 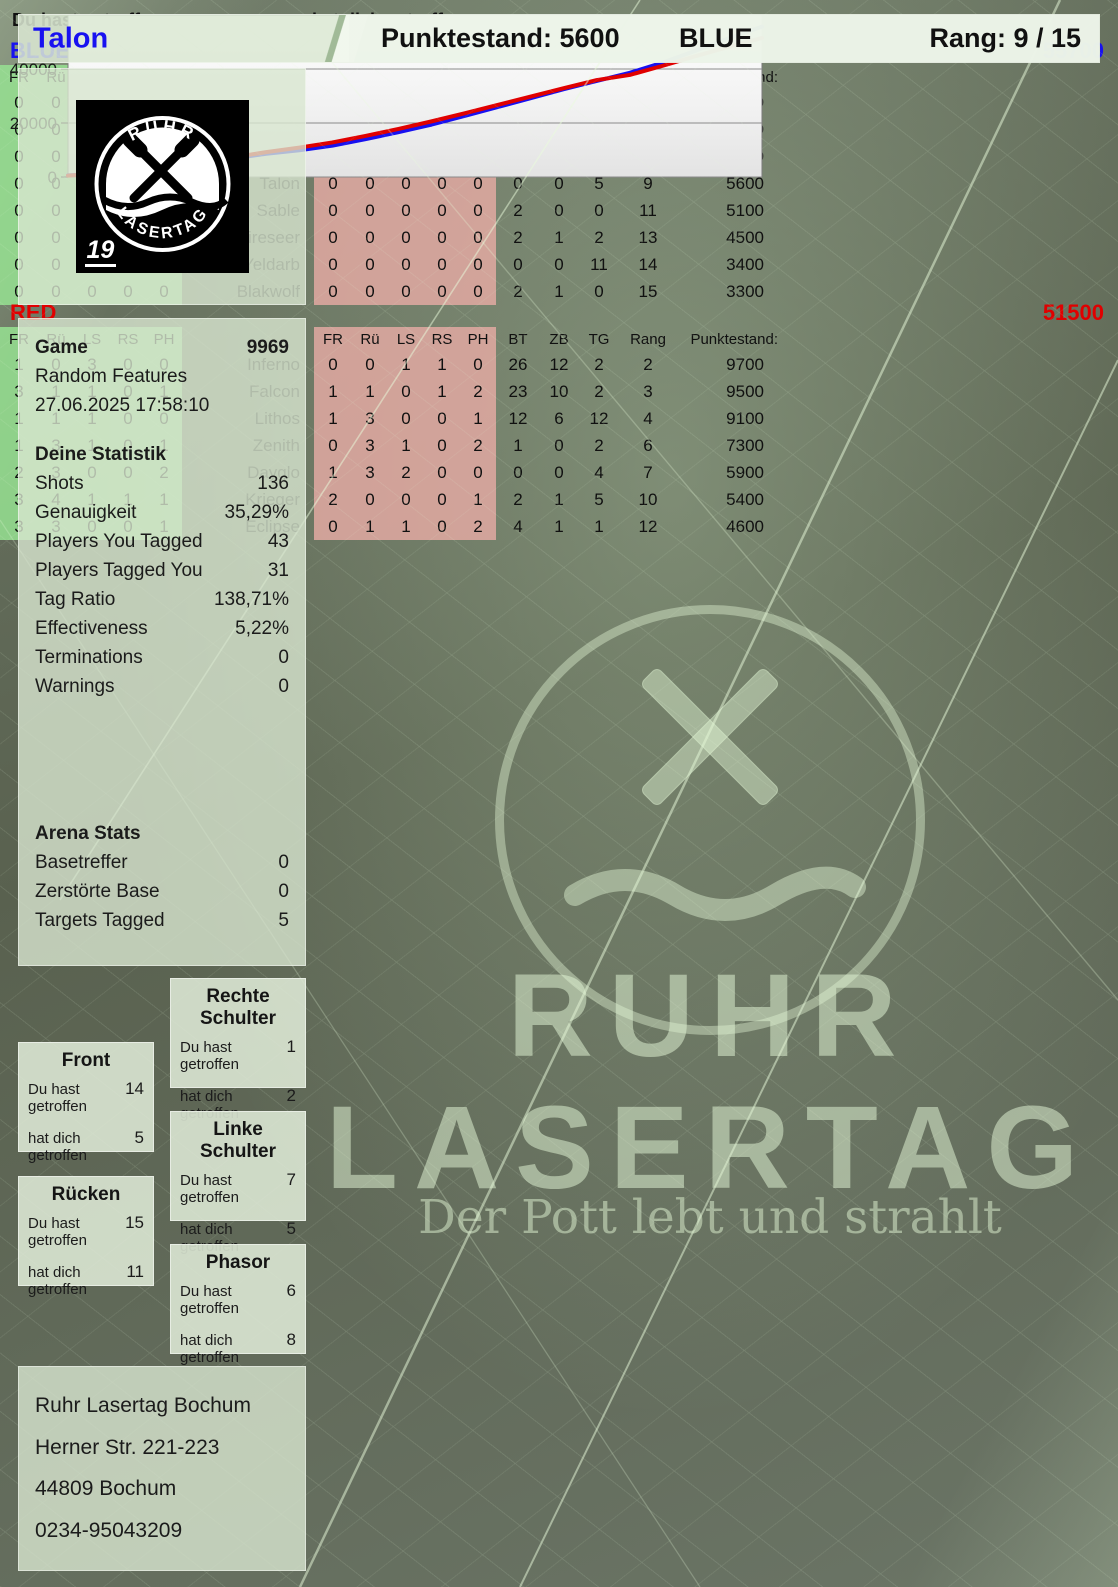 What do you see at coordinates (291, 1046) in the screenshot?
I see `zone-hit-value: 1` at bounding box center [291, 1046].